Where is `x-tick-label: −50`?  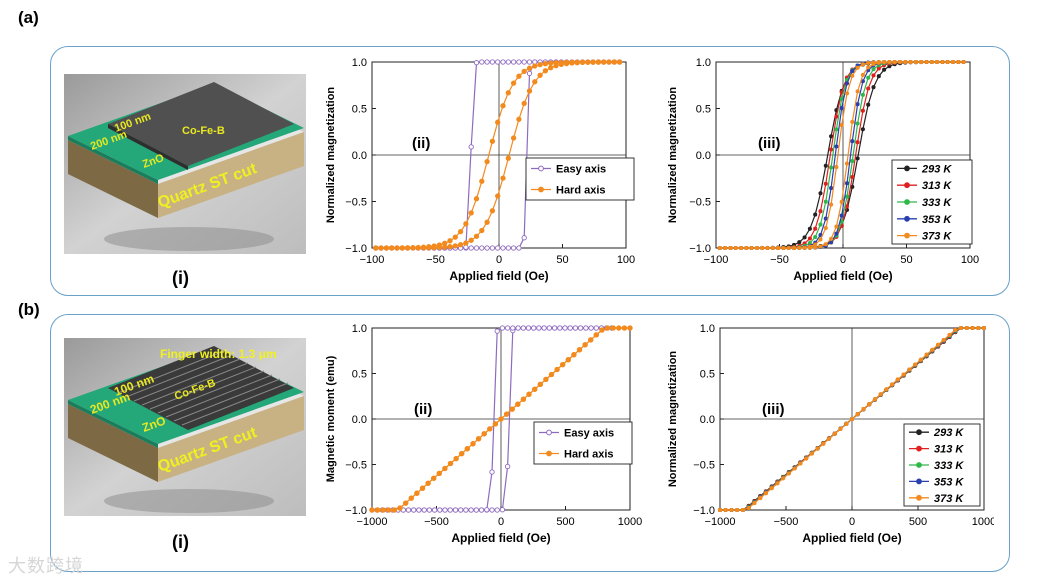 x-tick-label: −50 is located at coordinates (779, 260).